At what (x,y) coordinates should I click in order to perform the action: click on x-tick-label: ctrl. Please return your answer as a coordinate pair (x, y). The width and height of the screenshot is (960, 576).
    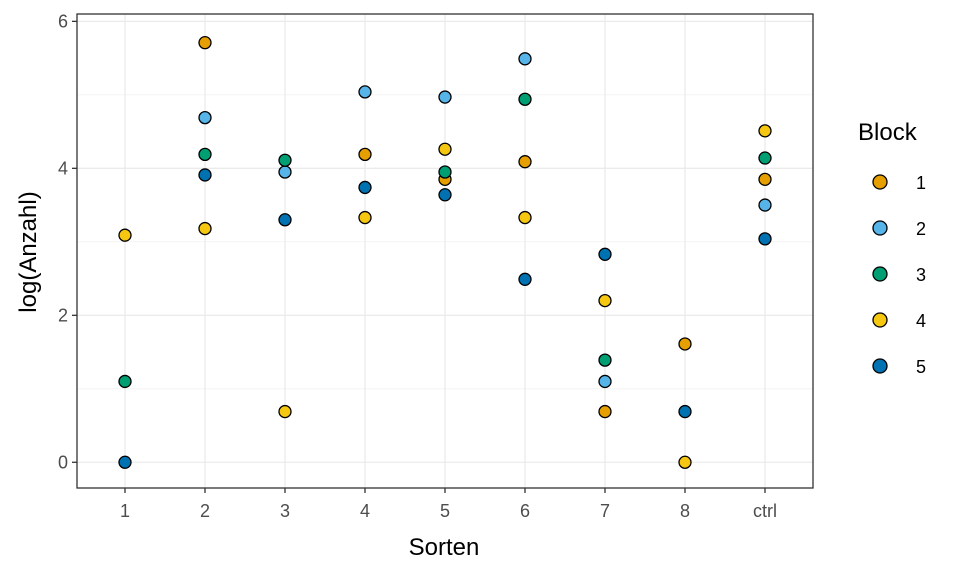
    Looking at the image, I should click on (765, 511).